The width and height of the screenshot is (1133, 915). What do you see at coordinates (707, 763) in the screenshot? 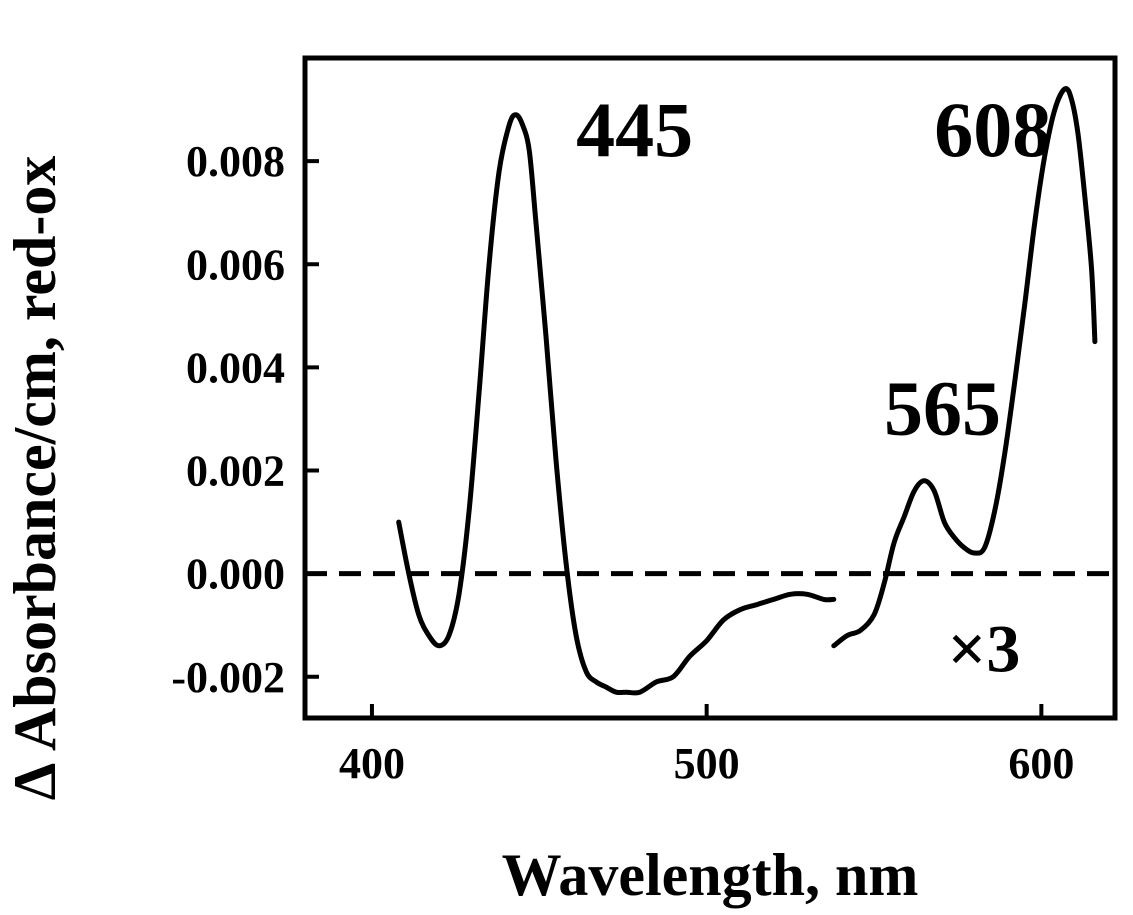
I see `x-tick-label: 500` at bounding box center [707, 763].